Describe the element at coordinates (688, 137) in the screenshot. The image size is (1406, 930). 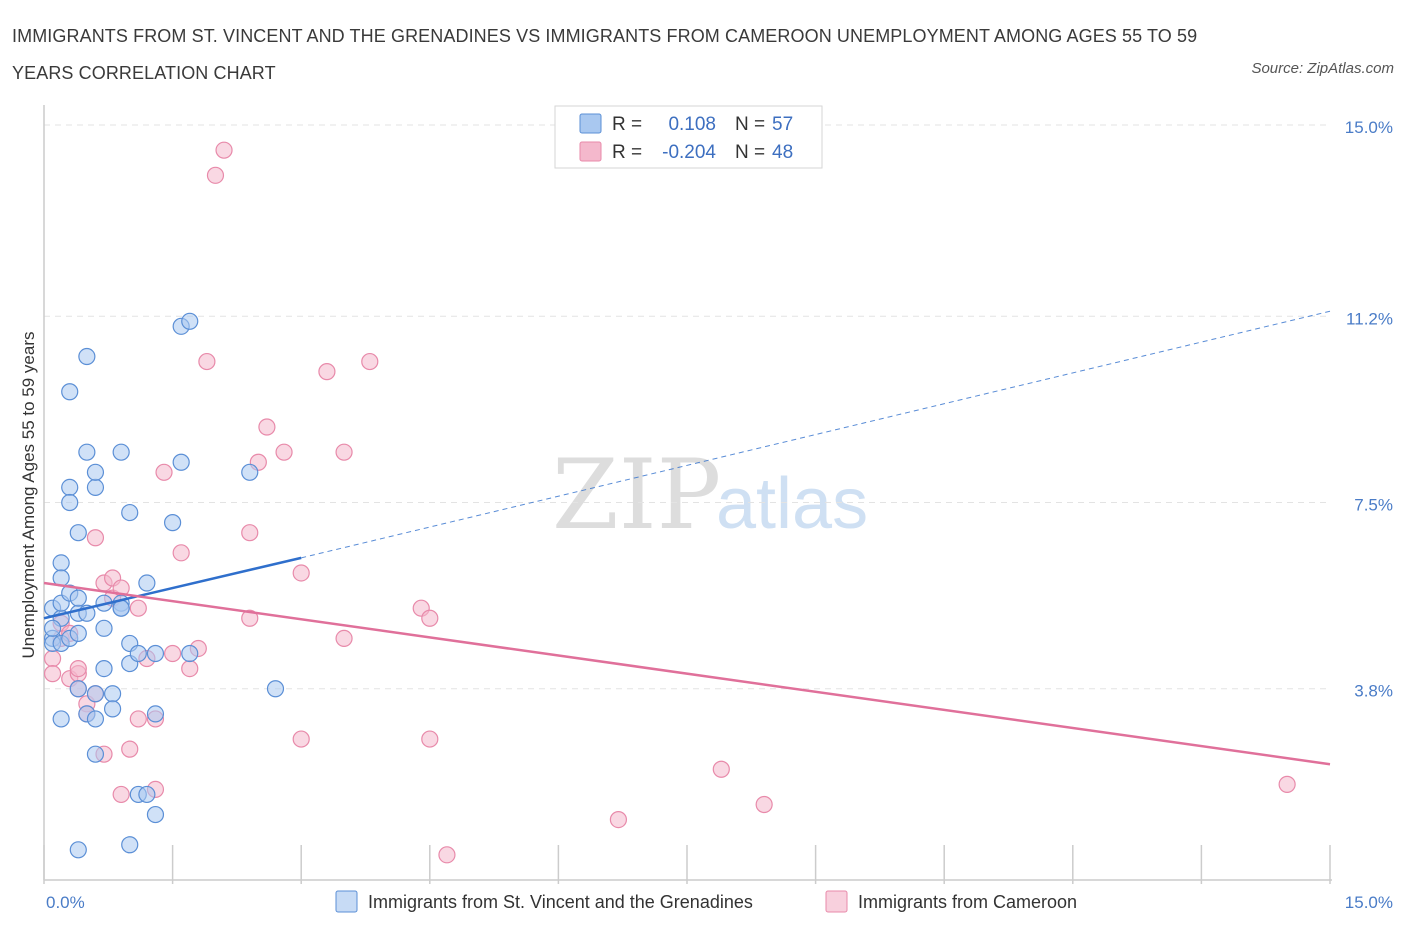
I see `stats-legend: R = 0.108 N = 57 R = -0.204 N = 48` at that location.